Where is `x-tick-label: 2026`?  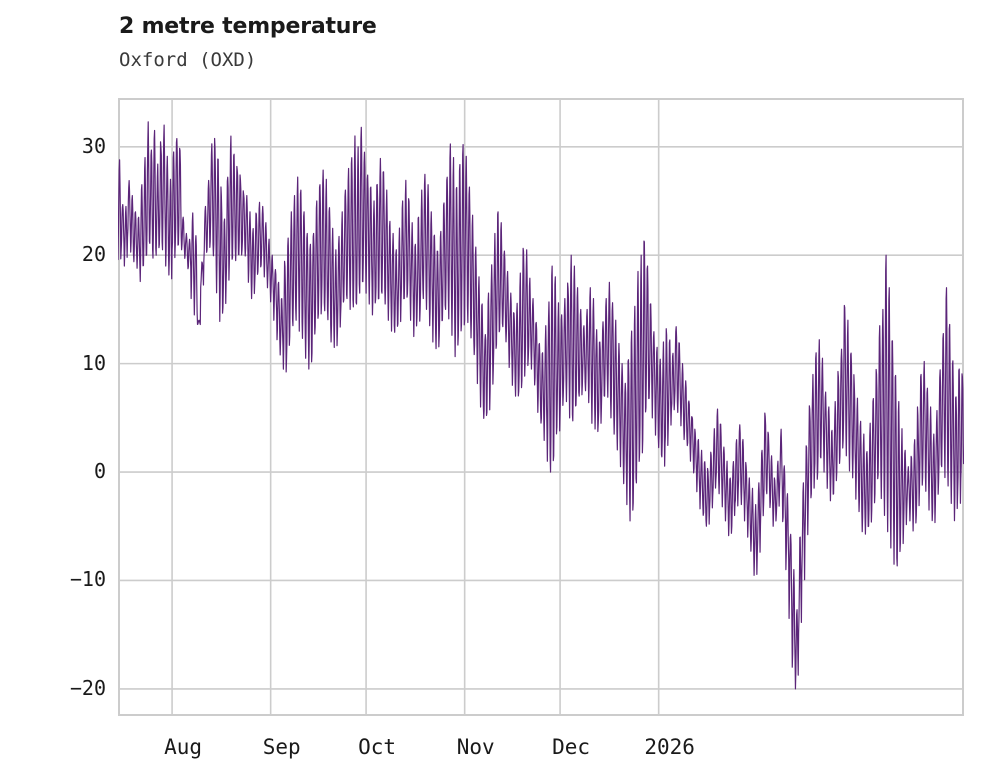 x-tick-label: 2026 is located at coordinates (669, 747).